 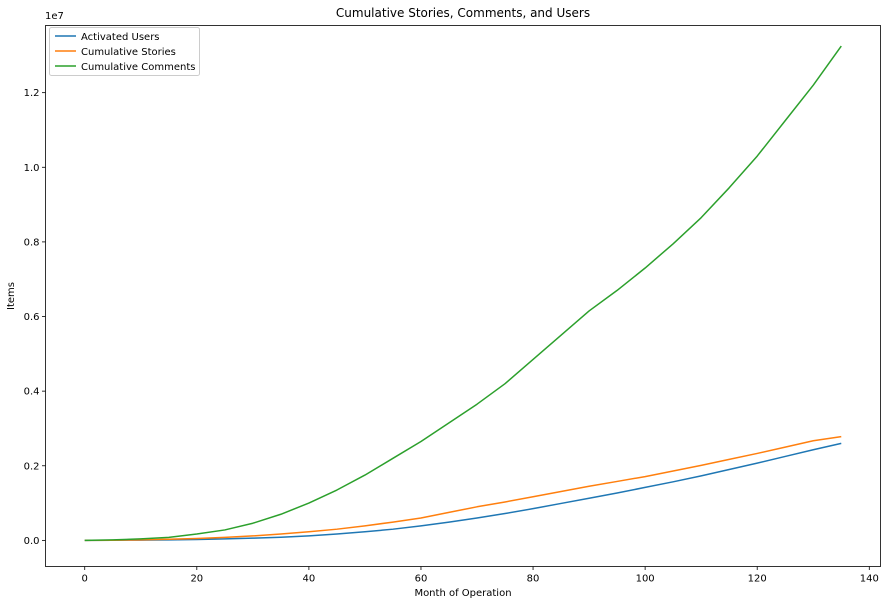 What do you see at coordinates (32, 317) in the screenshot?
I see `y-tick-label-3: 0.6` at bounding box center [32, 317].